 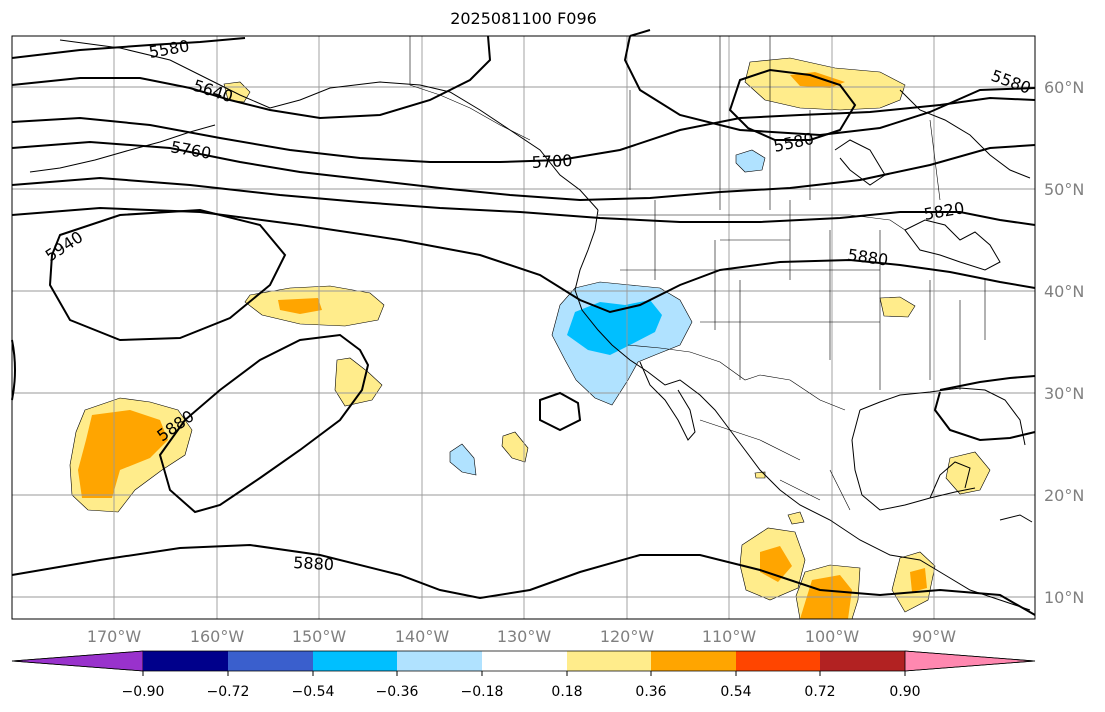 I want to click on great-lakes, so click(x=952, y=245).